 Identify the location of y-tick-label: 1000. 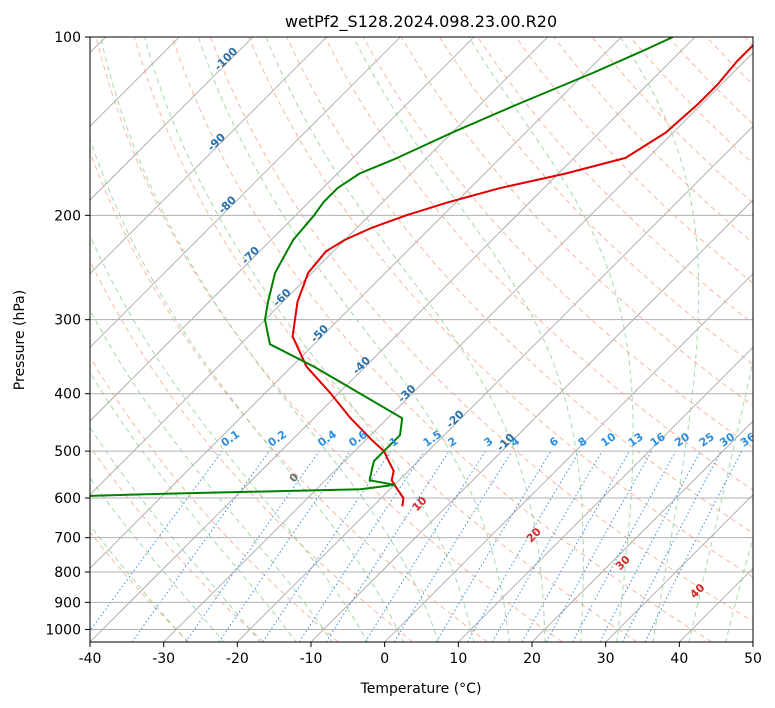
(63, 630).